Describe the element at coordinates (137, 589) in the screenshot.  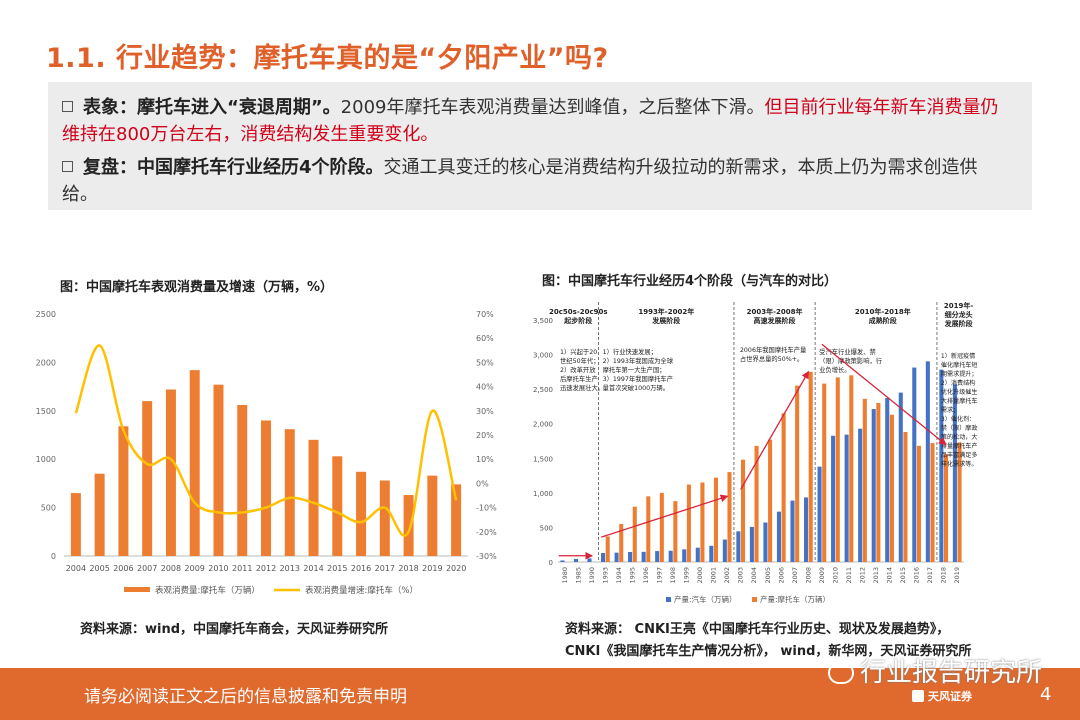
I see `legend-bar-swatch` at that location.